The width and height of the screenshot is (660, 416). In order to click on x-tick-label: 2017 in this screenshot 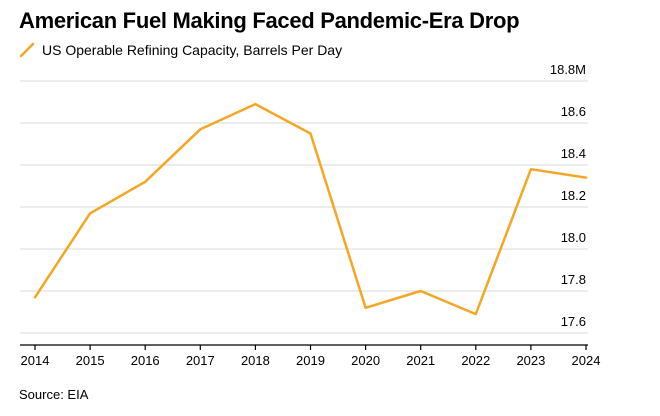, I will do `click(200, 360)`.